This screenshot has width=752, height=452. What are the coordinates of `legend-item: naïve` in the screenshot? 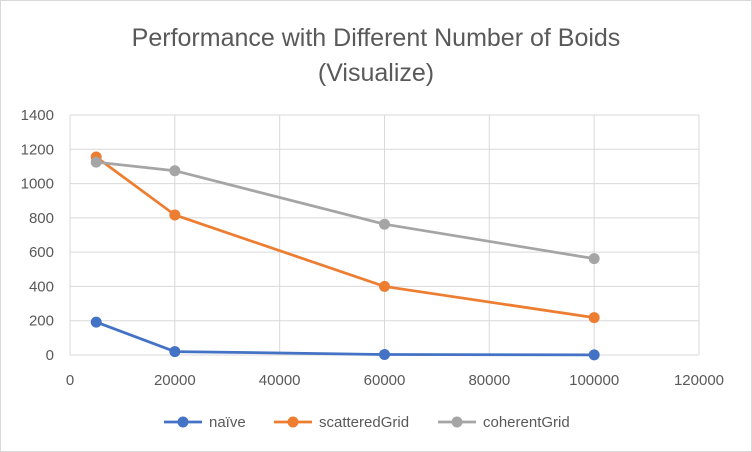 It's located at (205, 422).